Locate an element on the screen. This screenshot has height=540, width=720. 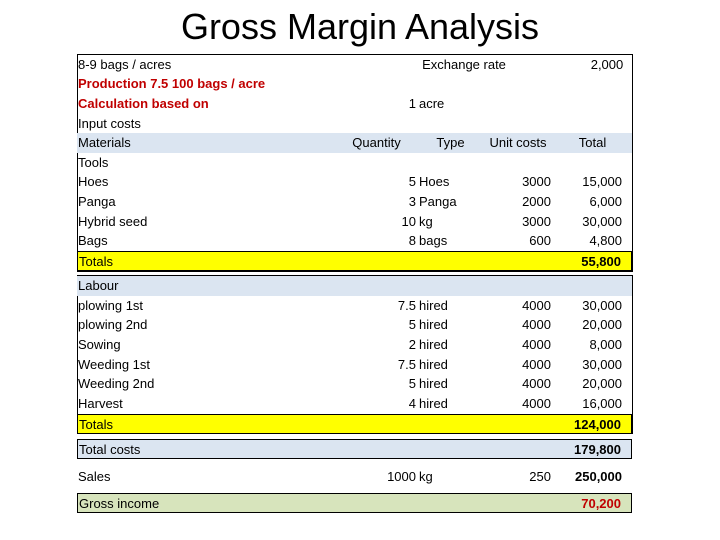
cell-label: Tools is located at coordinates (93, 162).